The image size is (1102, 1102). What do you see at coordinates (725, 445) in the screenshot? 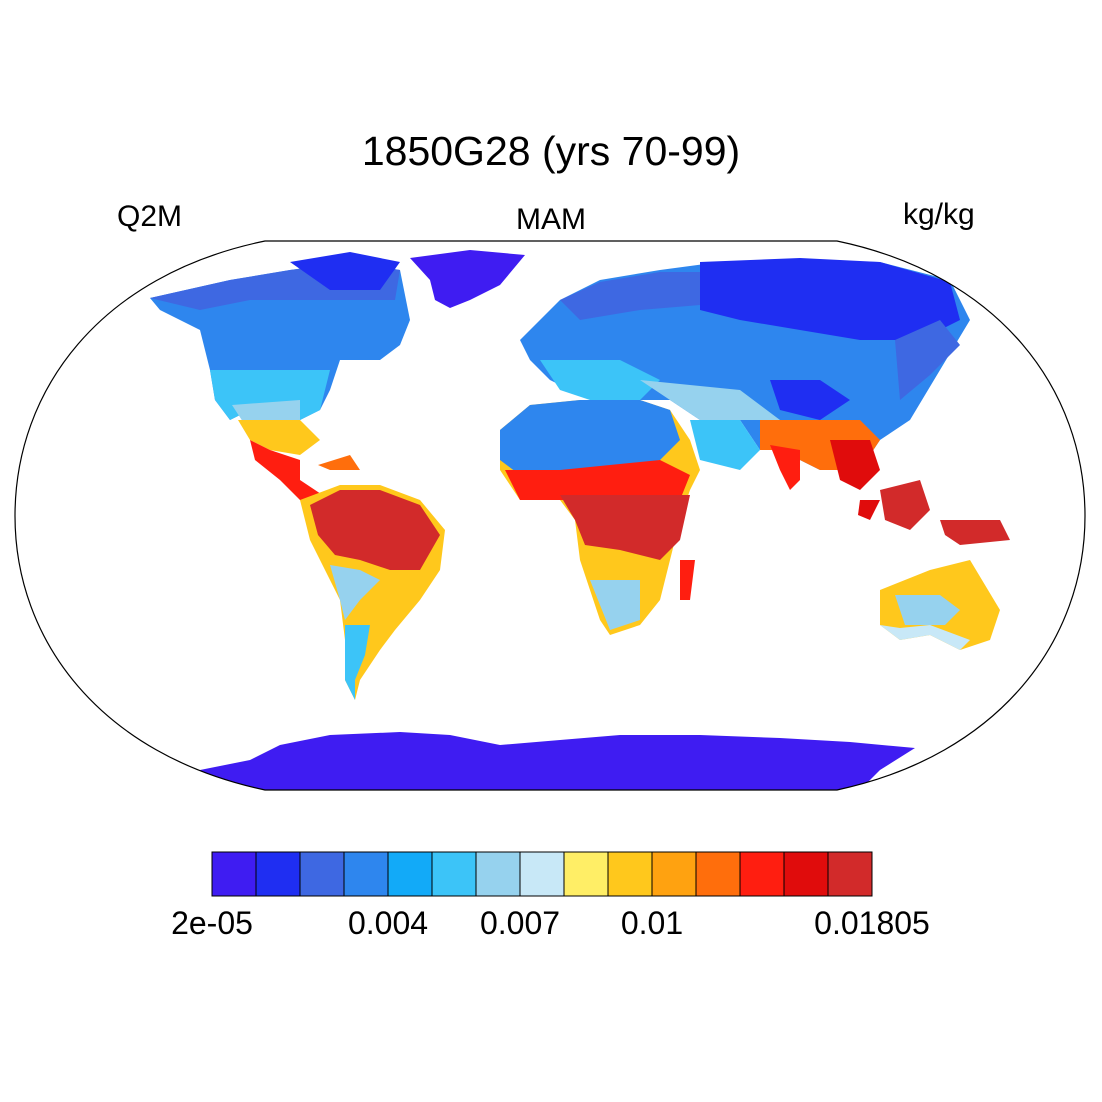
I see `arabia-landmass` at bounding box center [725, 445].